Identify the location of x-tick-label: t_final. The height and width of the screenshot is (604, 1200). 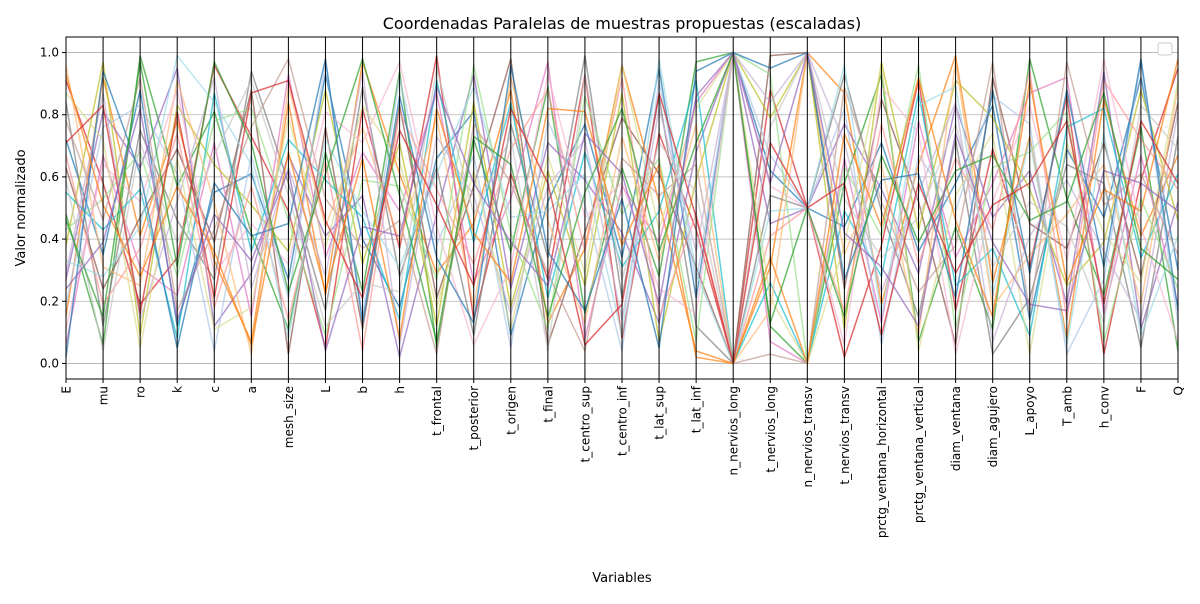
(548, 404).